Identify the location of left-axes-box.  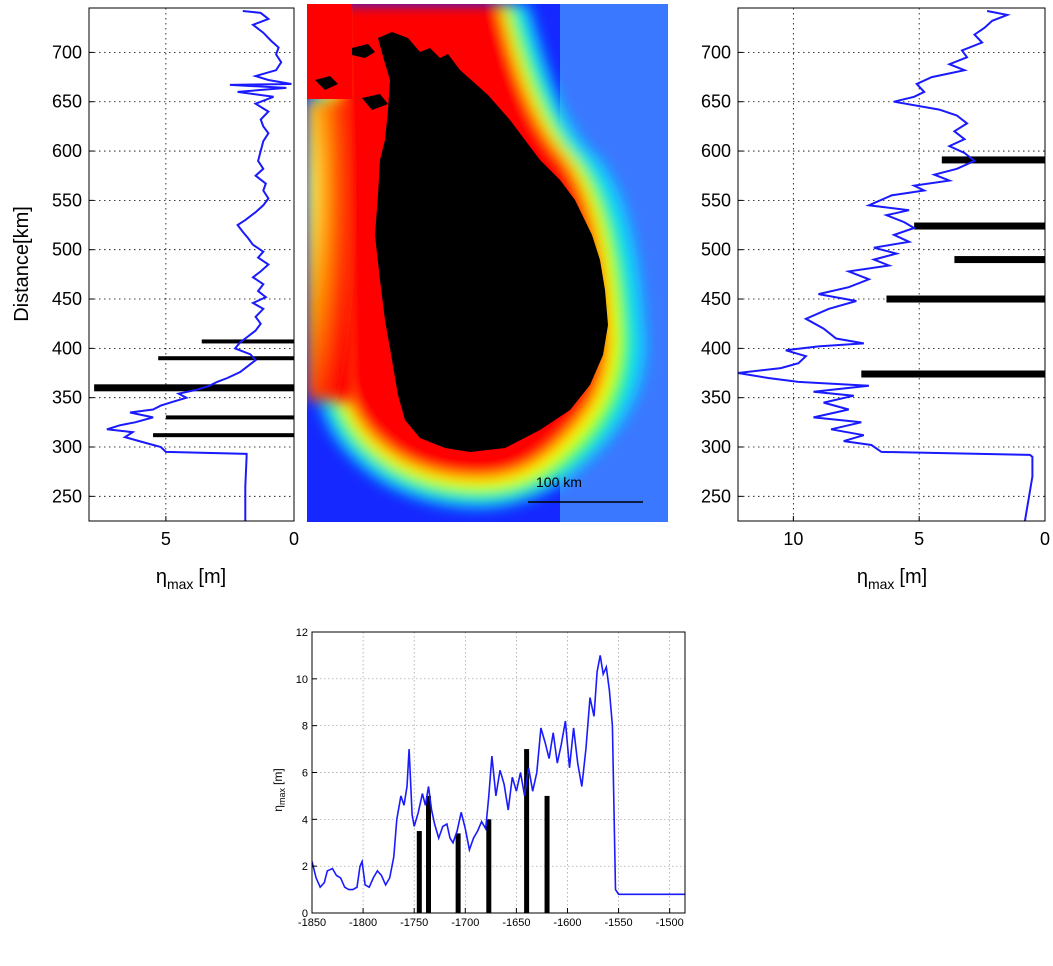
(191, 264).